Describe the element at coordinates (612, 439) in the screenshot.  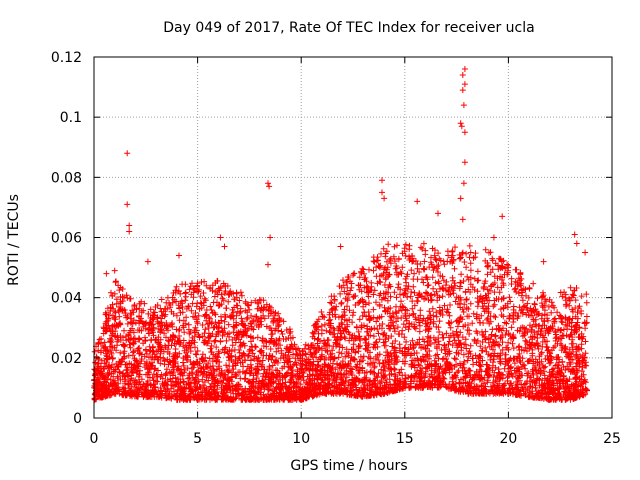
I see `x-tick-label: 25` at that location.